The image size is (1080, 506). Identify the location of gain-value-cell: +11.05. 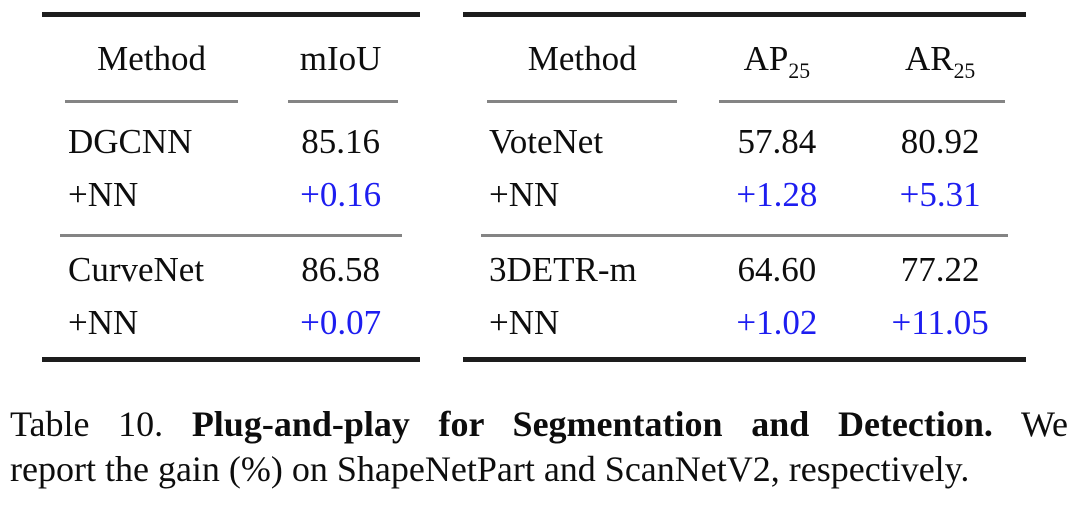
(940, 322).